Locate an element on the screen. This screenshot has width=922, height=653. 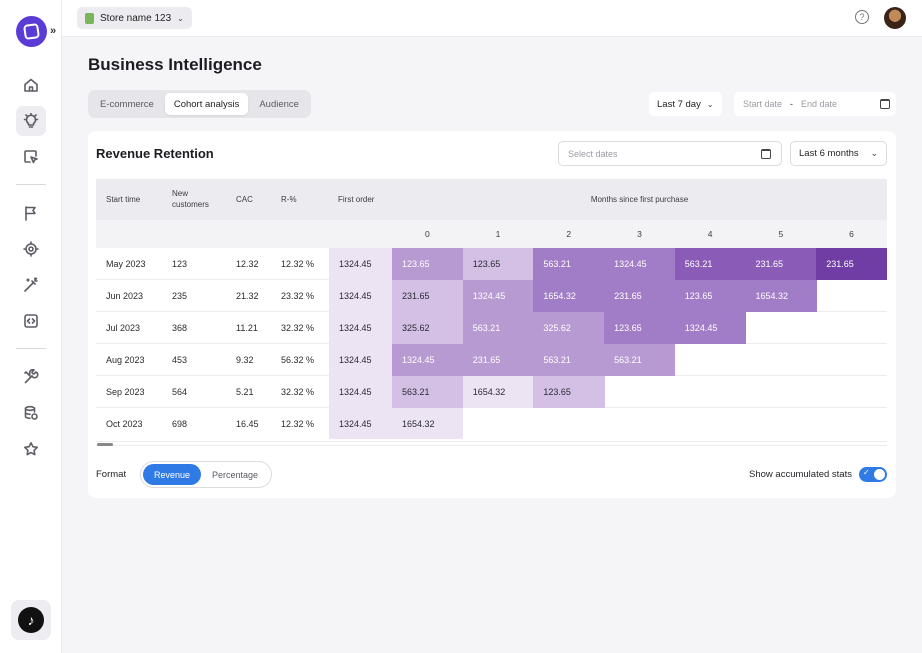
help-icon: ? is located at coordinates (862, 17).